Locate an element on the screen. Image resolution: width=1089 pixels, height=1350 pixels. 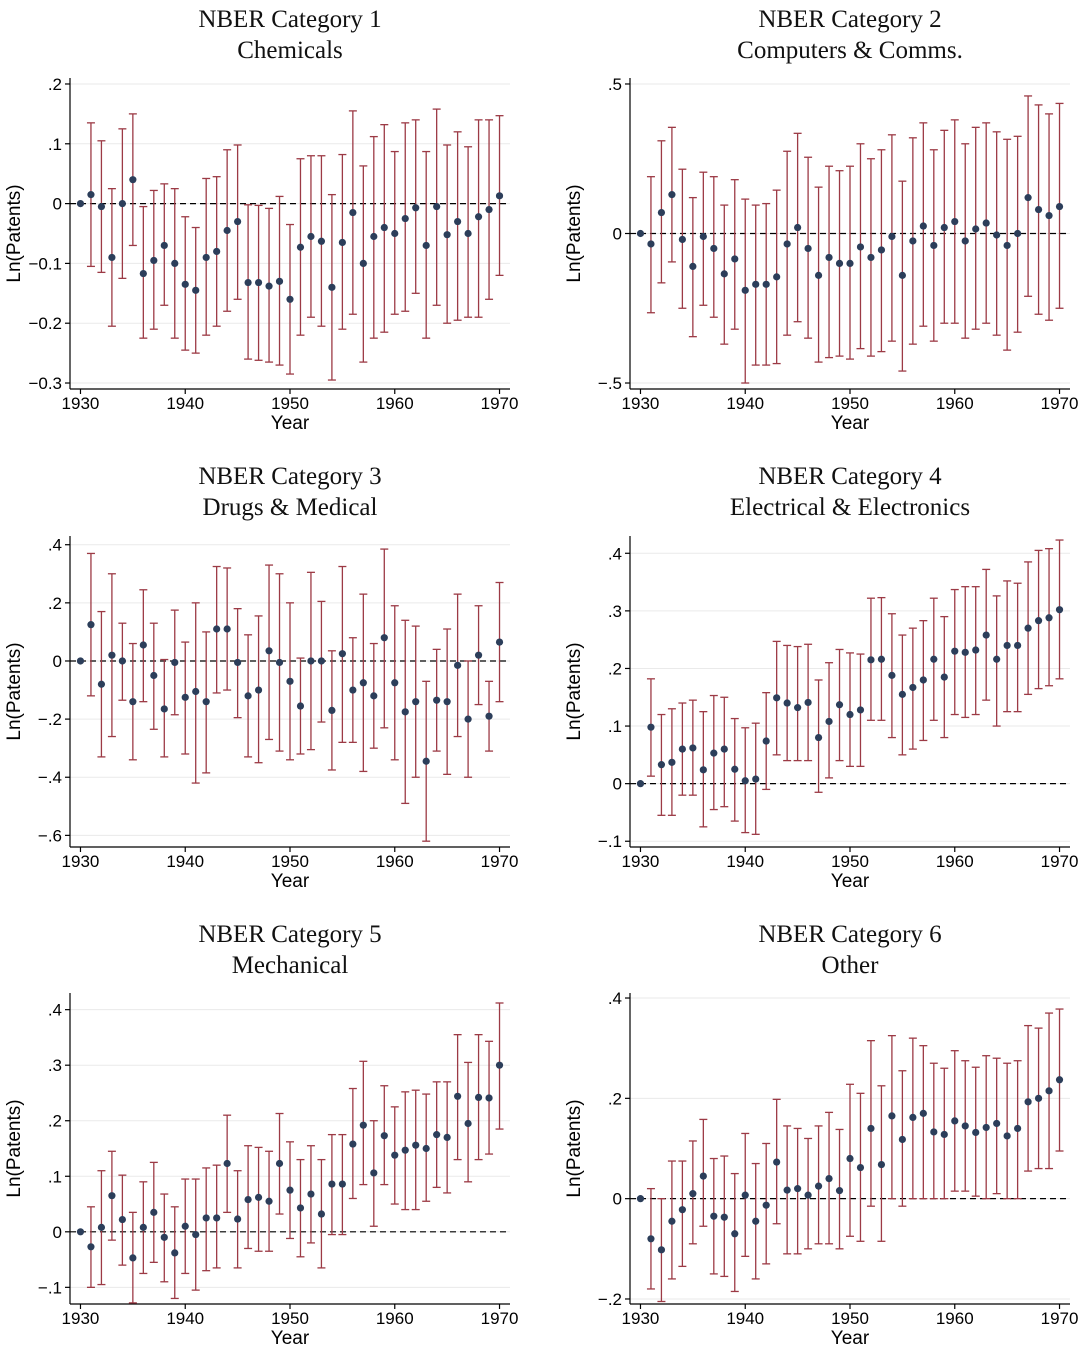
chart-title: NBER Category 1 is located at coordinates (289, 19).